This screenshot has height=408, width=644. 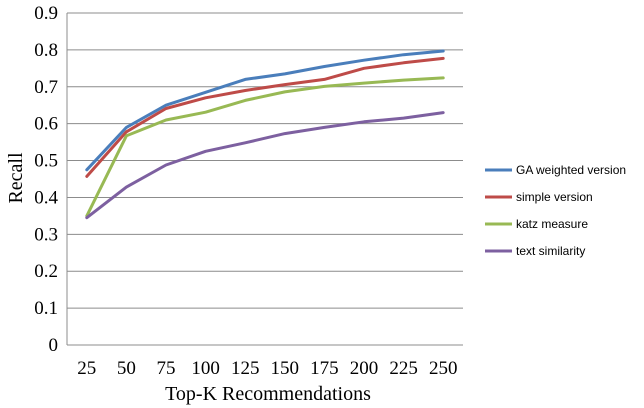 I want to click on x-tick-label: 175, so click(x=324, y=368).